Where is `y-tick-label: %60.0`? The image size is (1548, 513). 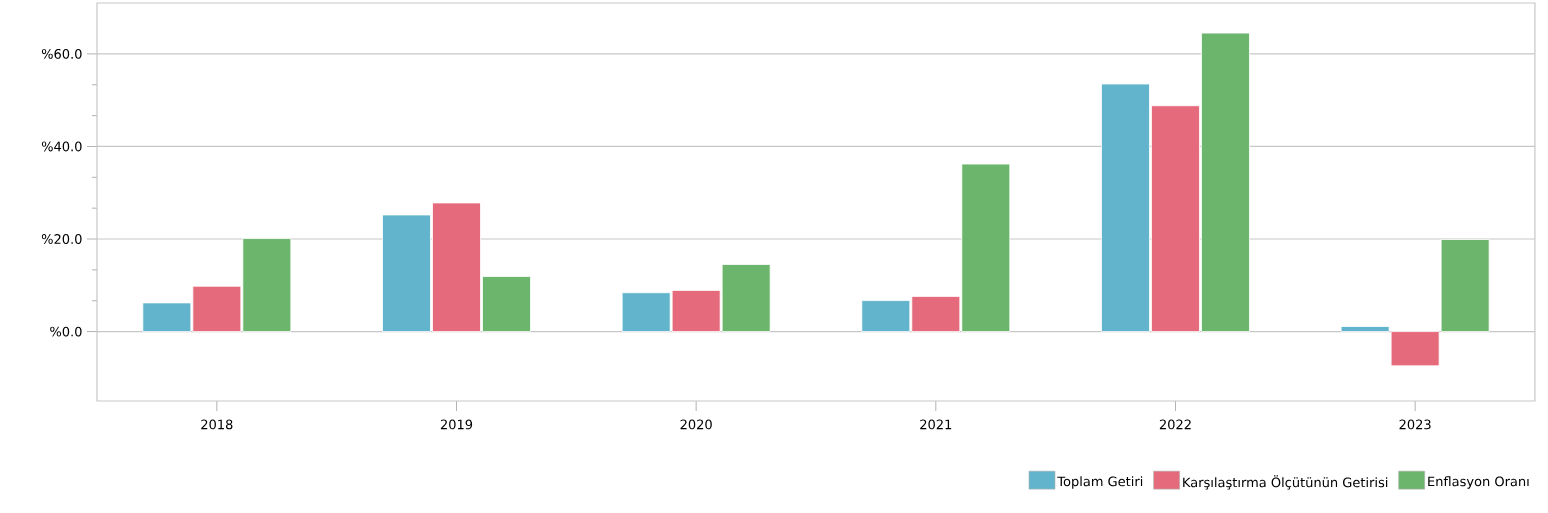 y-tick-label: %60.0 is located at coordinates (61, 53).